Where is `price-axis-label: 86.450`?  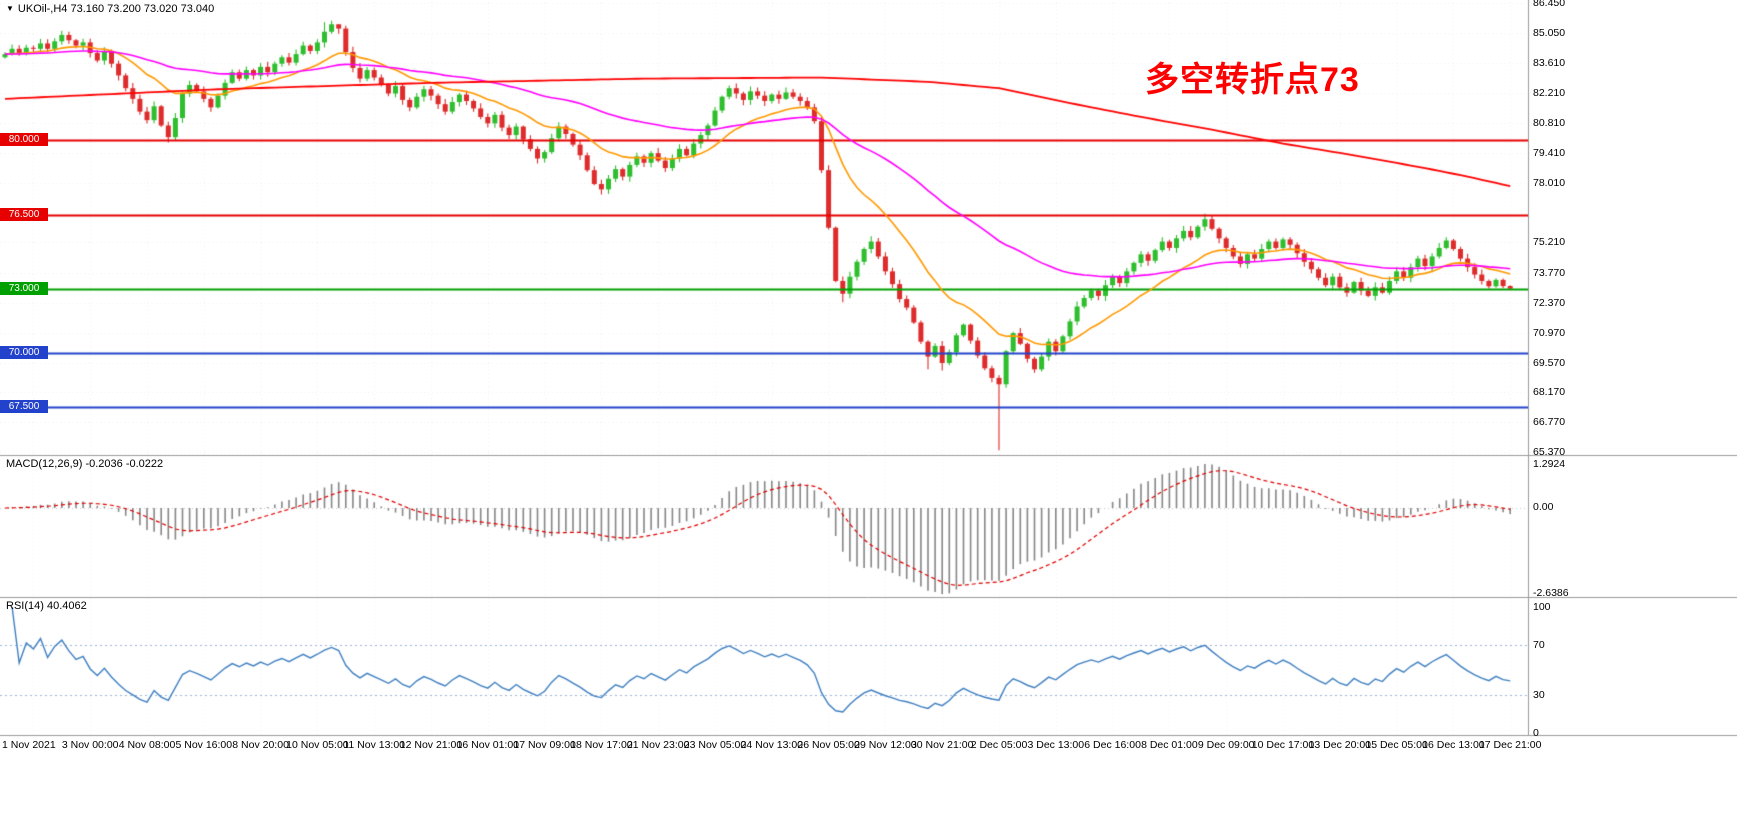
price-axis-label: 86.450 is located at coordinates (1549, 4).